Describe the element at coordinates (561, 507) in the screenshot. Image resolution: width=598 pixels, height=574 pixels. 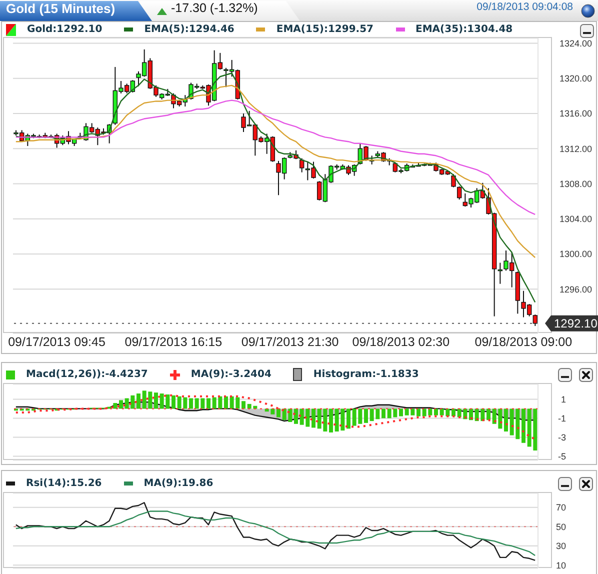
I see `y-tick-label: 70` at that location.